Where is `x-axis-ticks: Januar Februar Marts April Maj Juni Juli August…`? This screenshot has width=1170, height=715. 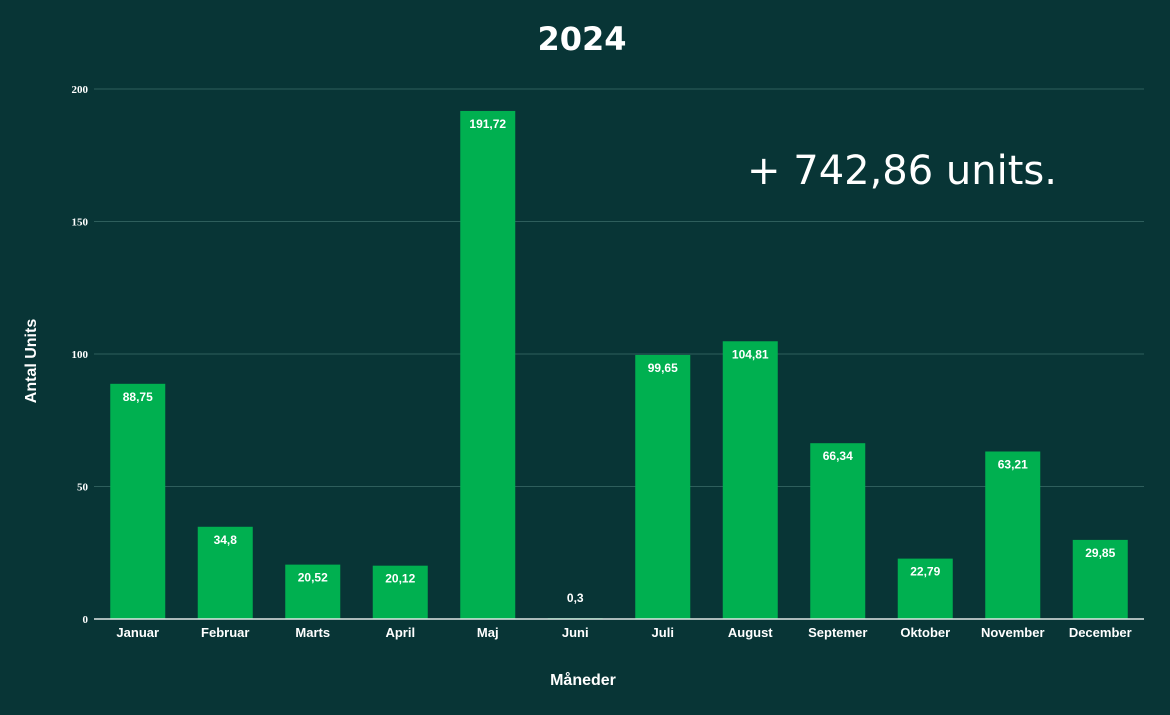 x-axis-ticks: Januar Februar Marts April Maj Juni Juli August… is located at coordinates (623, 632).